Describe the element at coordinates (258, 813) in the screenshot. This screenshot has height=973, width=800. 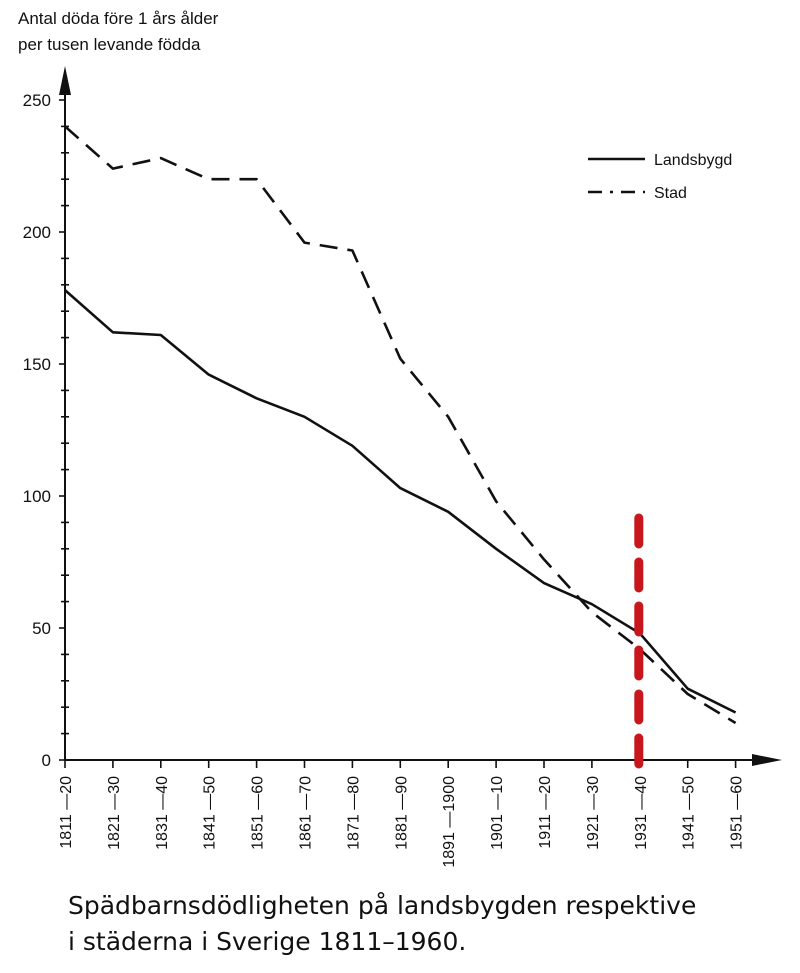
I see `x-tick-label: 1851 —60` at that location.